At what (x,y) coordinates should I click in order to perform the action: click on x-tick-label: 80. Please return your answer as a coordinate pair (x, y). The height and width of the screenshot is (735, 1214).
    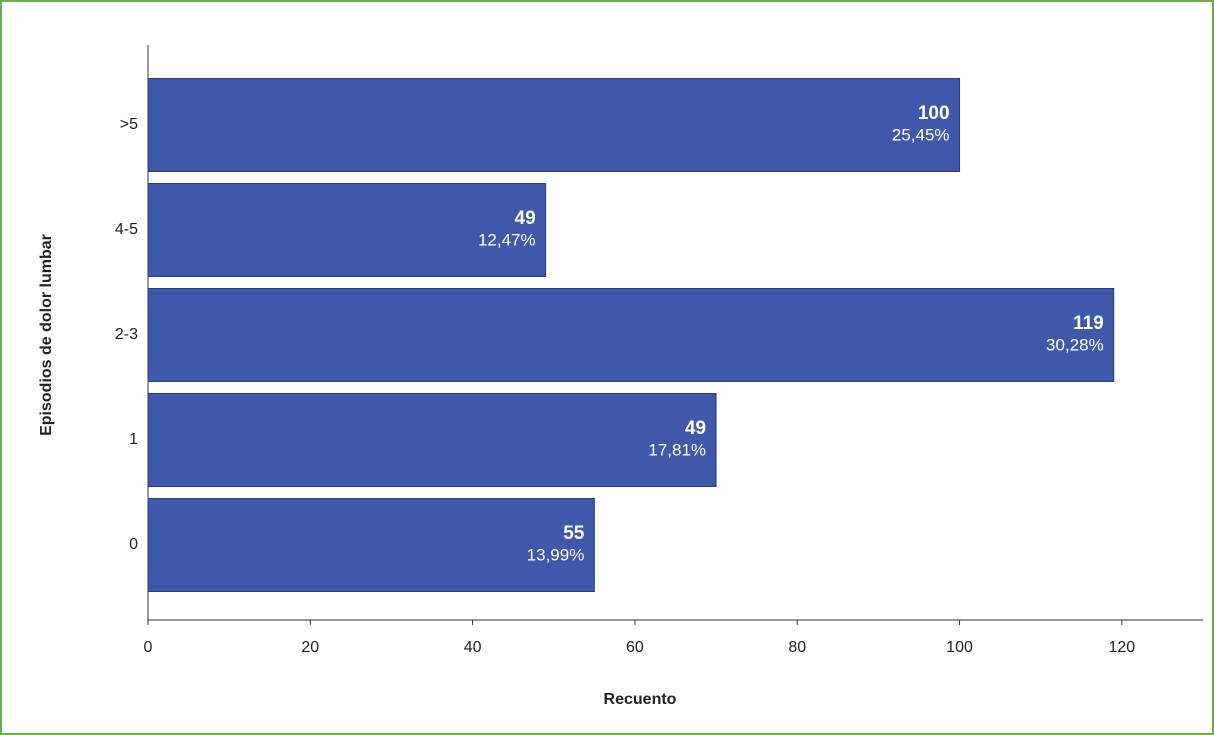
    Looking at the image, I should click on (797, 647).